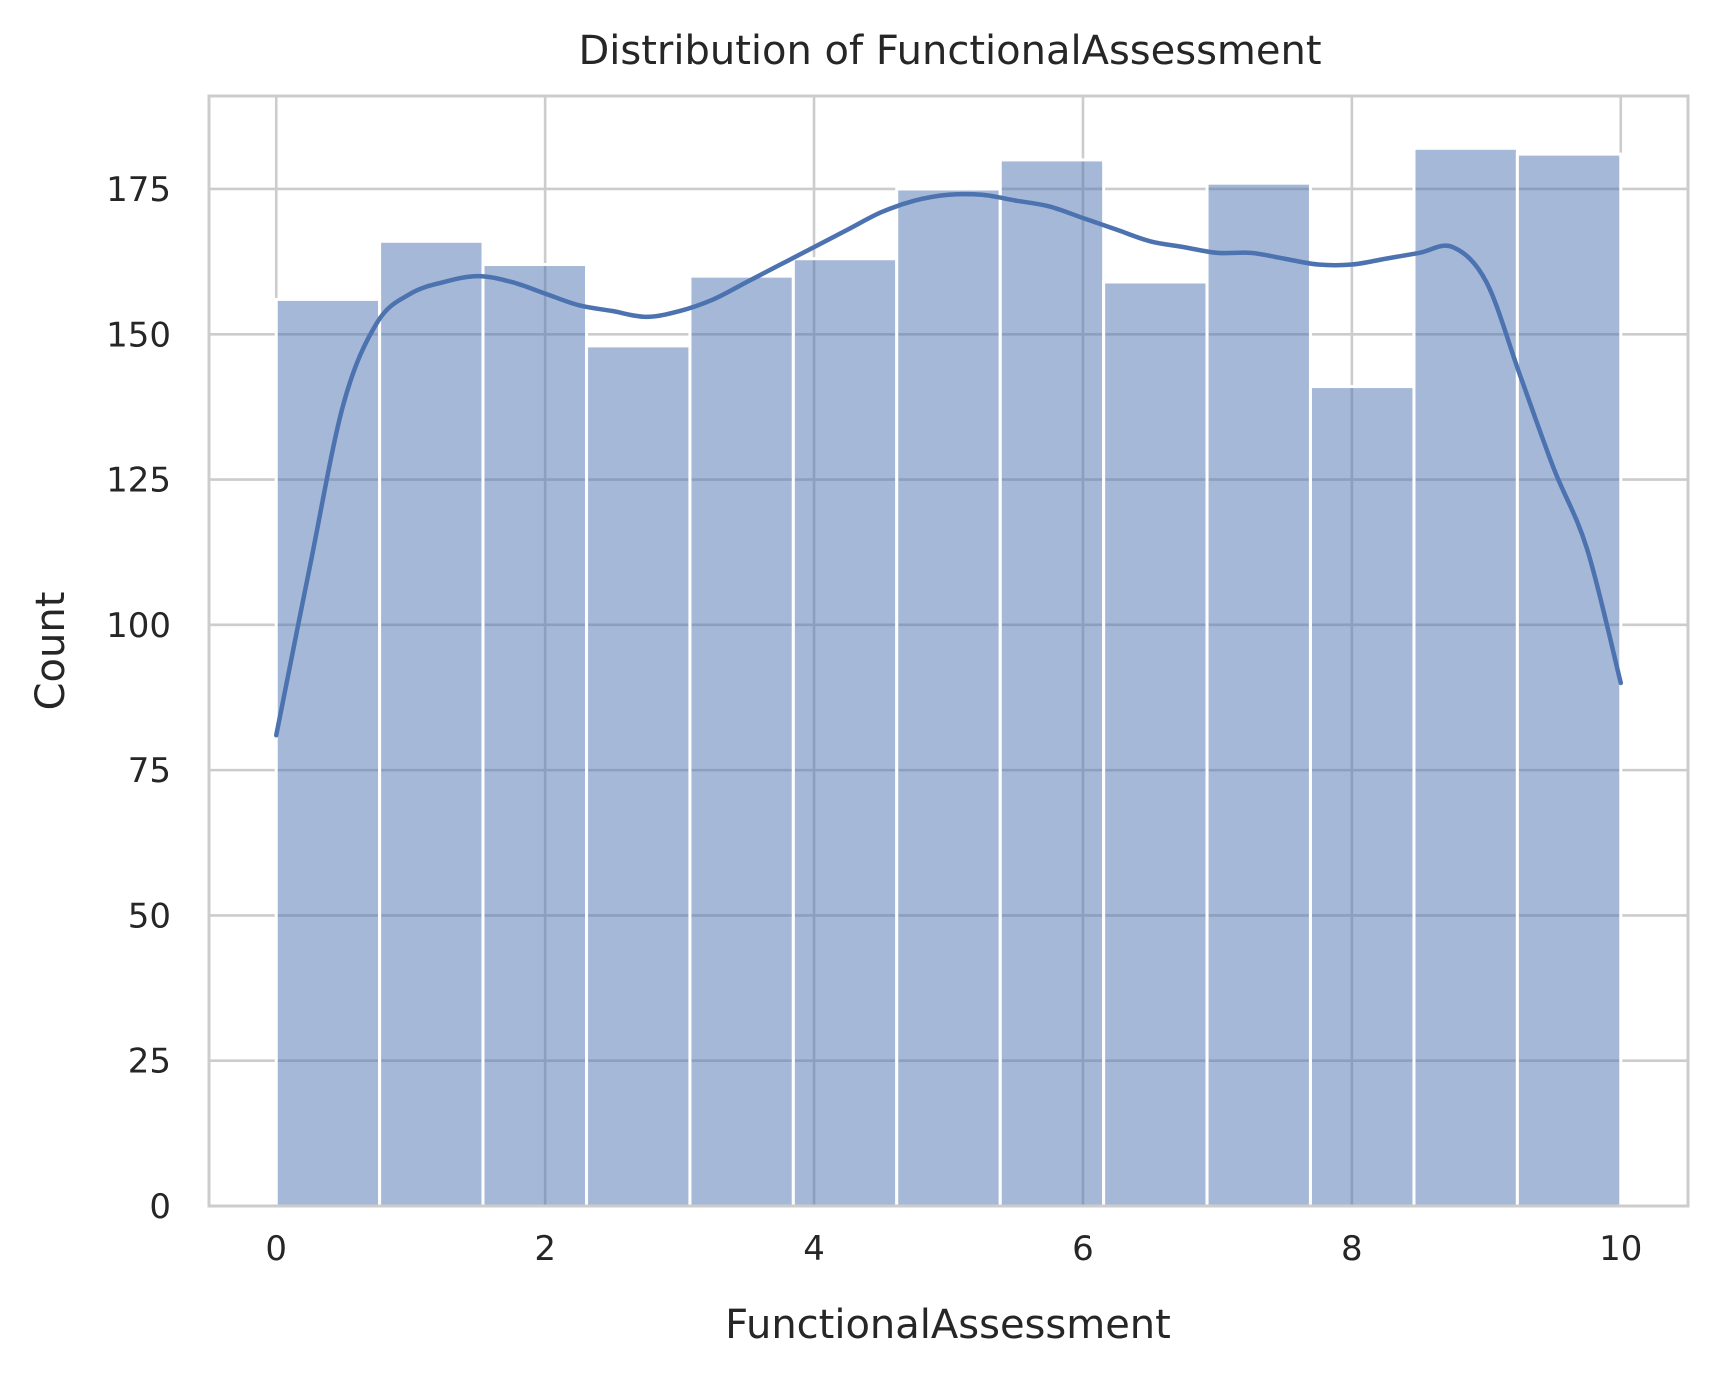 The height and width of the screenshot is (1373, 1726). I want to click on y-tick-label-6: 150, so click(138, 335).